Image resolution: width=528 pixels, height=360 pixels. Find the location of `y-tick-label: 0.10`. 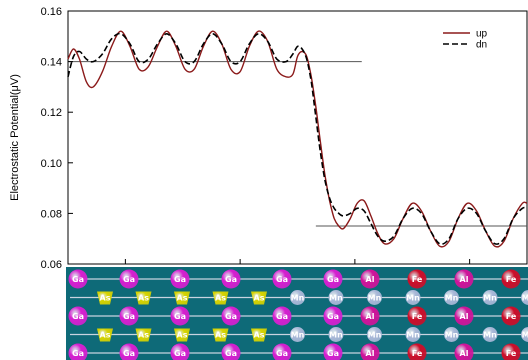

y-tick-label: 0.10 is located at coordinates (51, 164).